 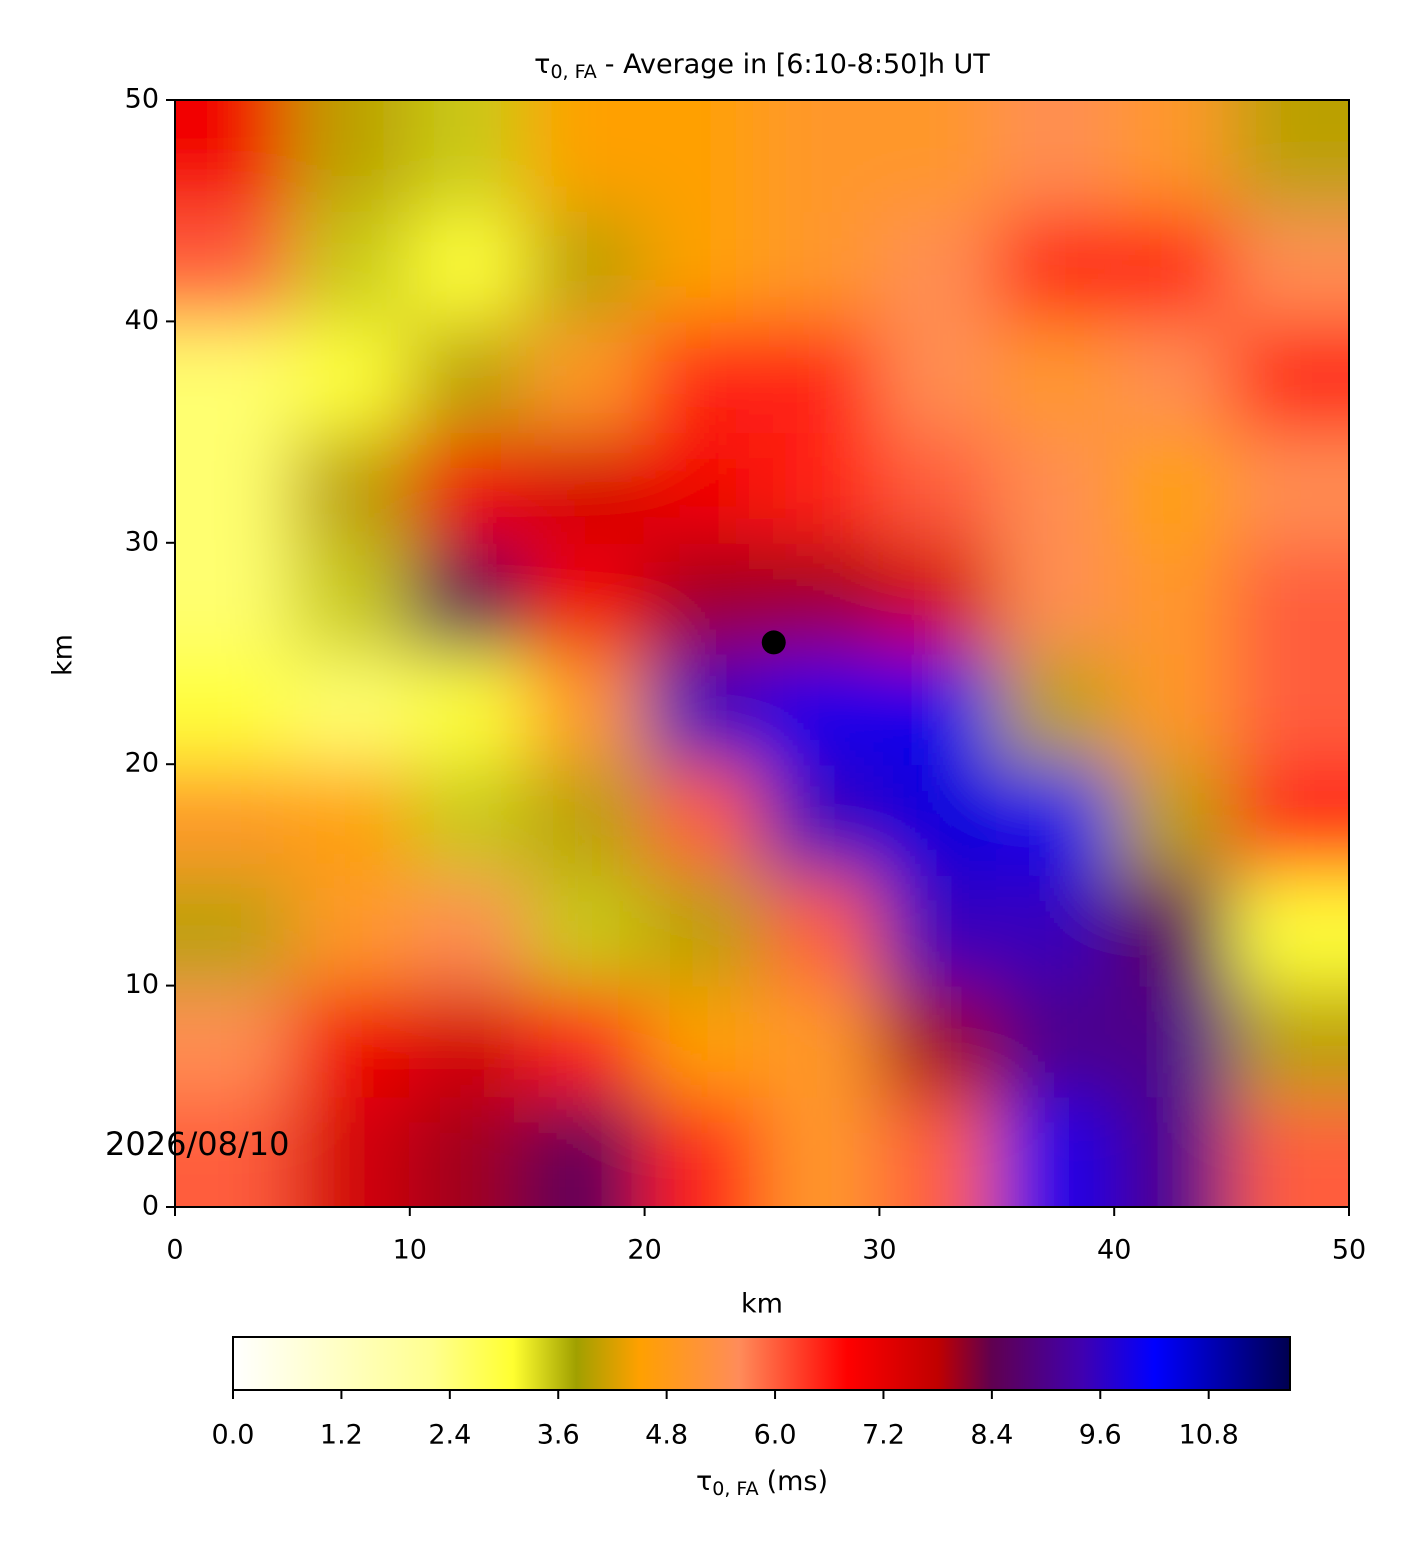 What do you see at coordinates (142, 763) in the screenshot?
I see `y-tick-label: 20` at bounding box center [142, 763].